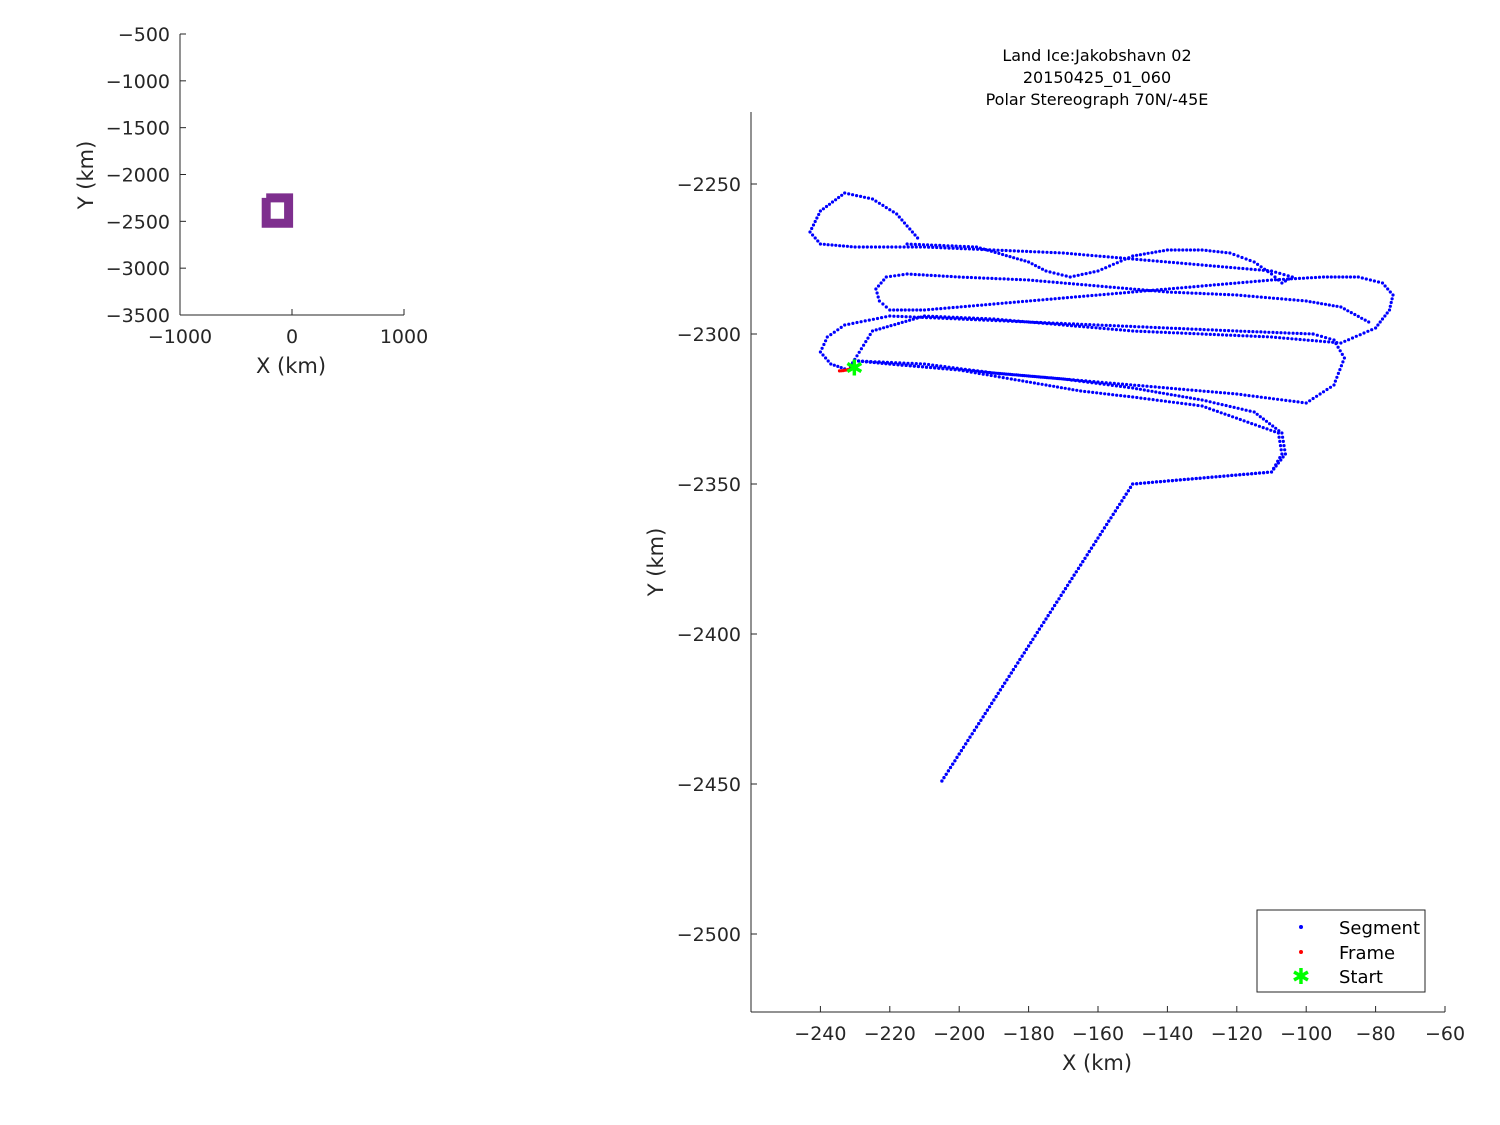 This screenshot has height=1125, width=1500. I want to click on dt-y-tick-label: −2500, so click(709, 935).